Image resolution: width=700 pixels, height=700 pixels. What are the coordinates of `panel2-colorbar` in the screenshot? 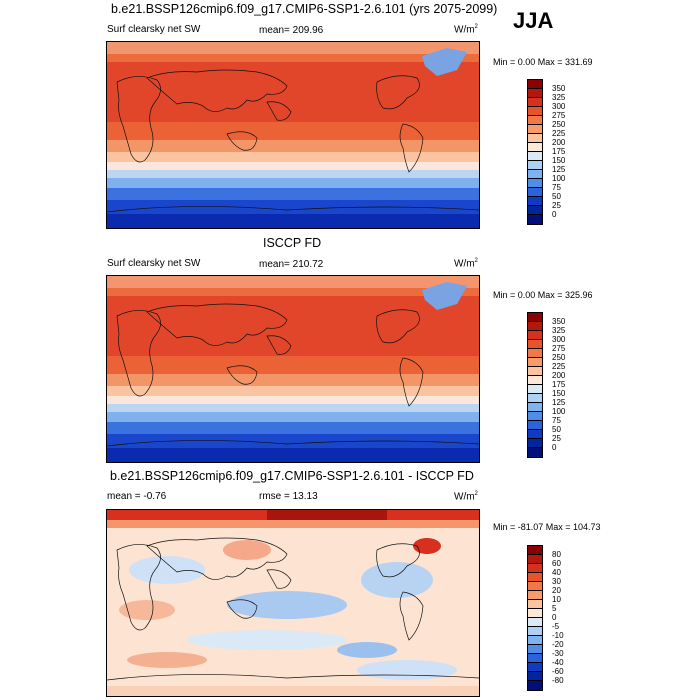 It's located at (535, 385).